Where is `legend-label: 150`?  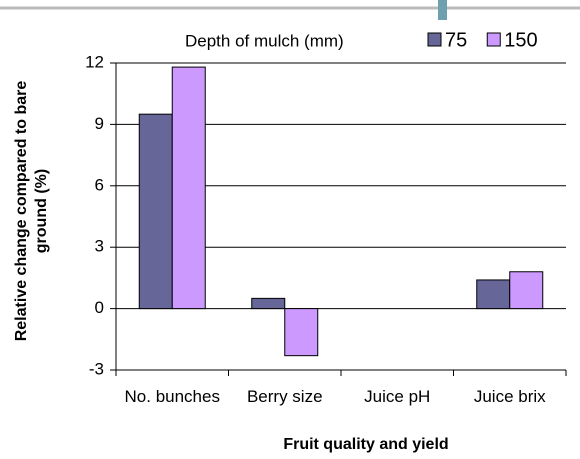 legend-label: 150 is located at coordinates (520, 40).